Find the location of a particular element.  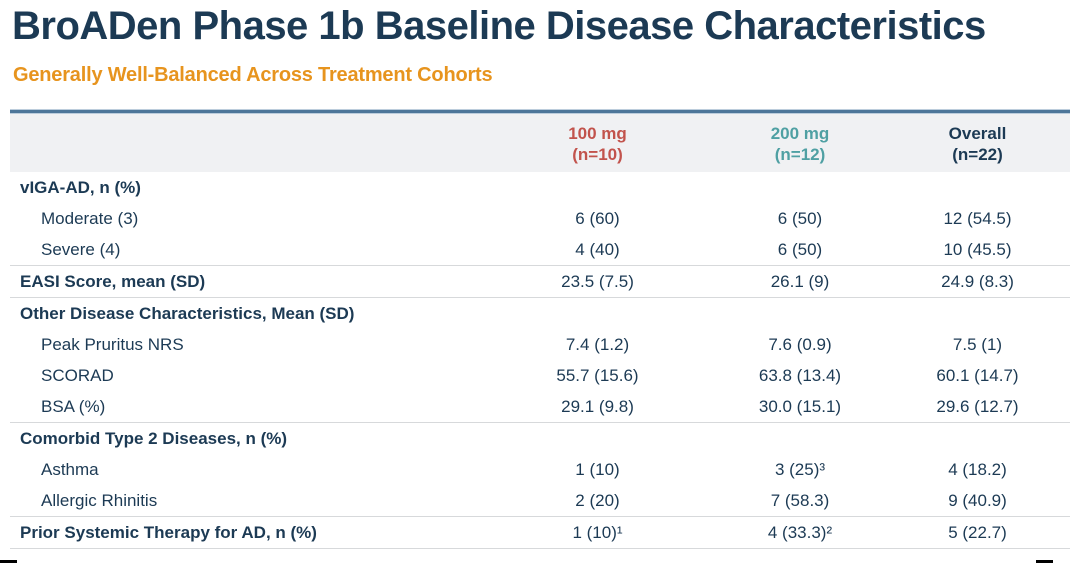

row-label: Prior Systemic Therapy for AD, n (%) is located at coordinates (245, 532).